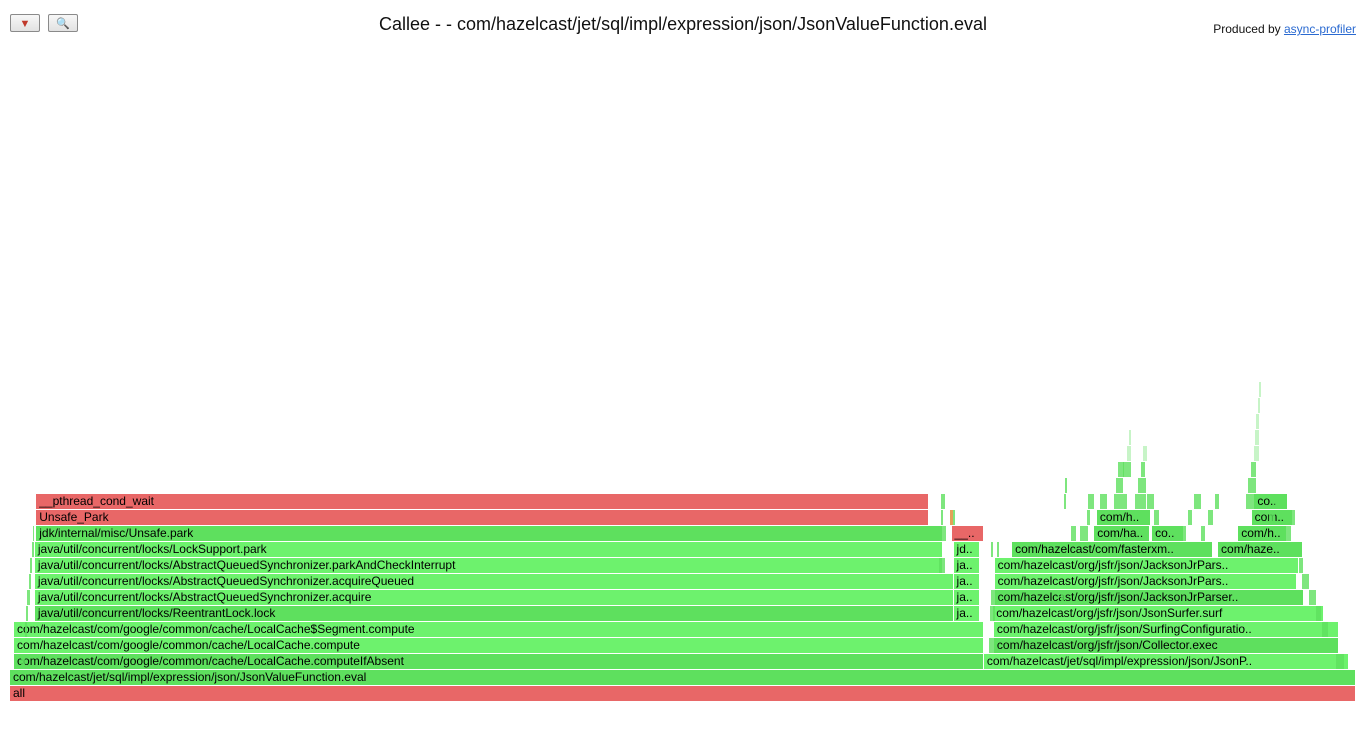  What do you see at coordinates (683, 693) in the screenshot?
I see `flame-frame: all` at bounding box center [683, 693].